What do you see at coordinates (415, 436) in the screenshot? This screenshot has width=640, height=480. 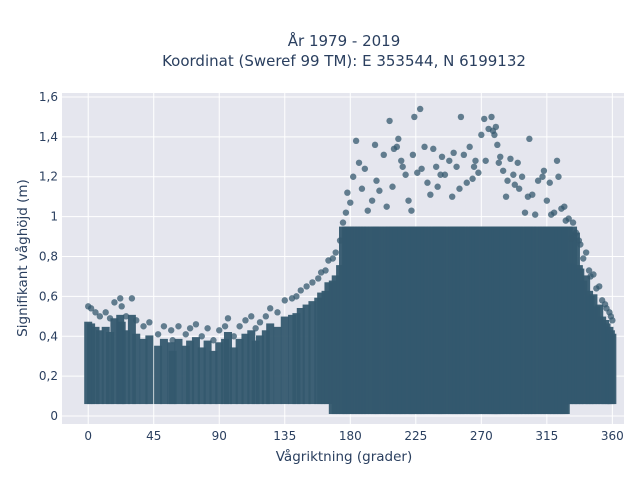 I see `x-tick-label: 225` at bounding box center [415, 436].